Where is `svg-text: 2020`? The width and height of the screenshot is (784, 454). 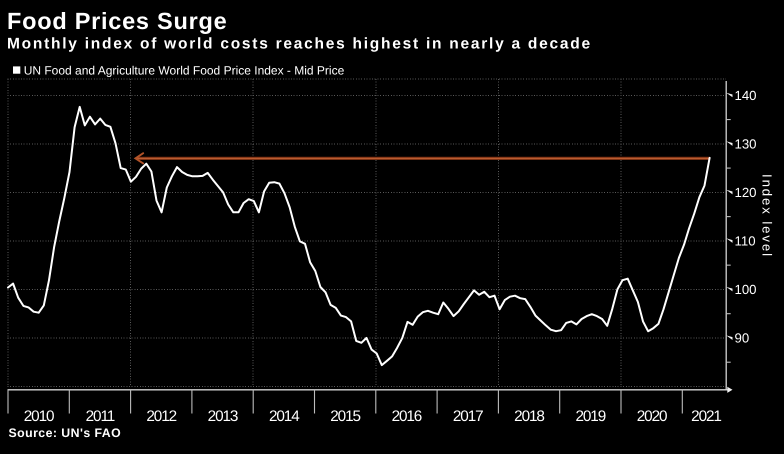
svg-text: 2020 is located at coordinates (652, 416).